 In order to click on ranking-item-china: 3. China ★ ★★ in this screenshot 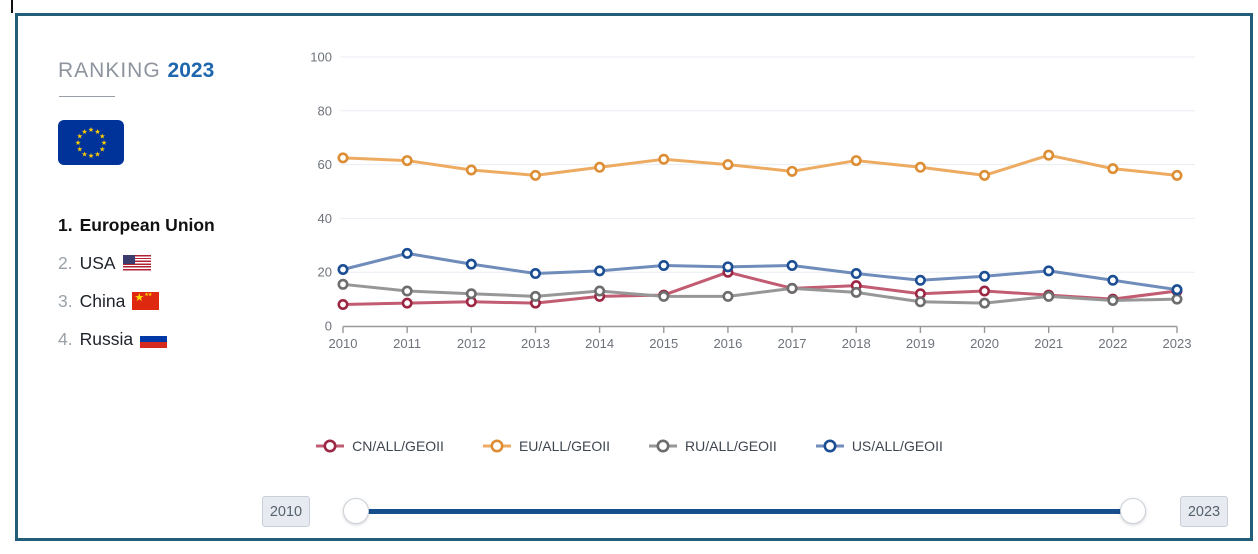, I will do `click(136, 301)`.